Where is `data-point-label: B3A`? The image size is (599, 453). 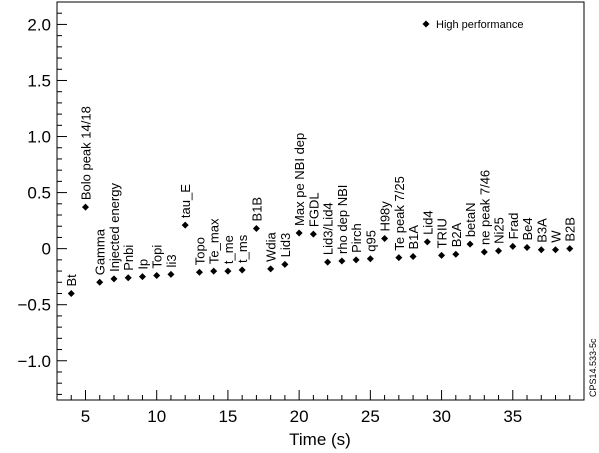 data-point-label: B3A is located at coordinates (541, 230).